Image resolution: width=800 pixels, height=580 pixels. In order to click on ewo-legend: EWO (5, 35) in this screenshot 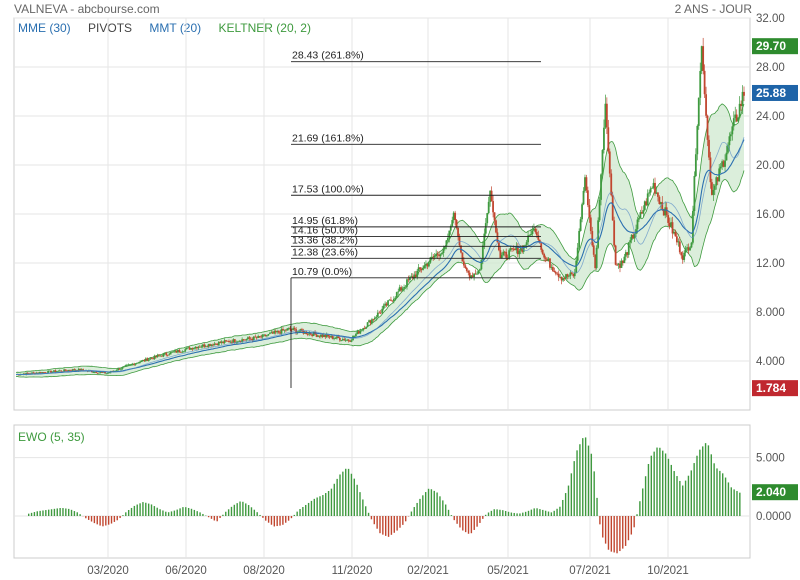, I will do `click(51, 437)`.